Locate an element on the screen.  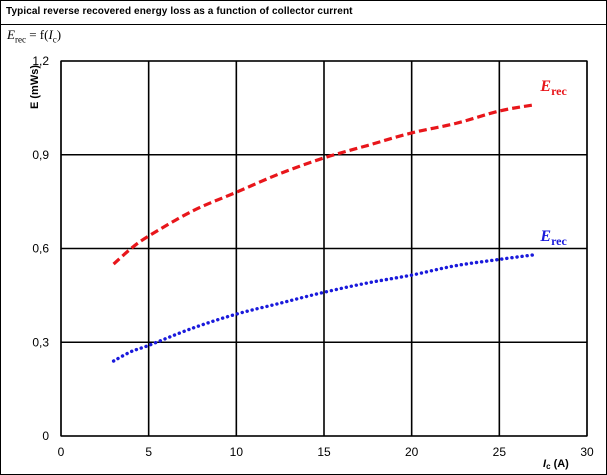
y-tick-label: 0 is located at coordinates (45, 436).